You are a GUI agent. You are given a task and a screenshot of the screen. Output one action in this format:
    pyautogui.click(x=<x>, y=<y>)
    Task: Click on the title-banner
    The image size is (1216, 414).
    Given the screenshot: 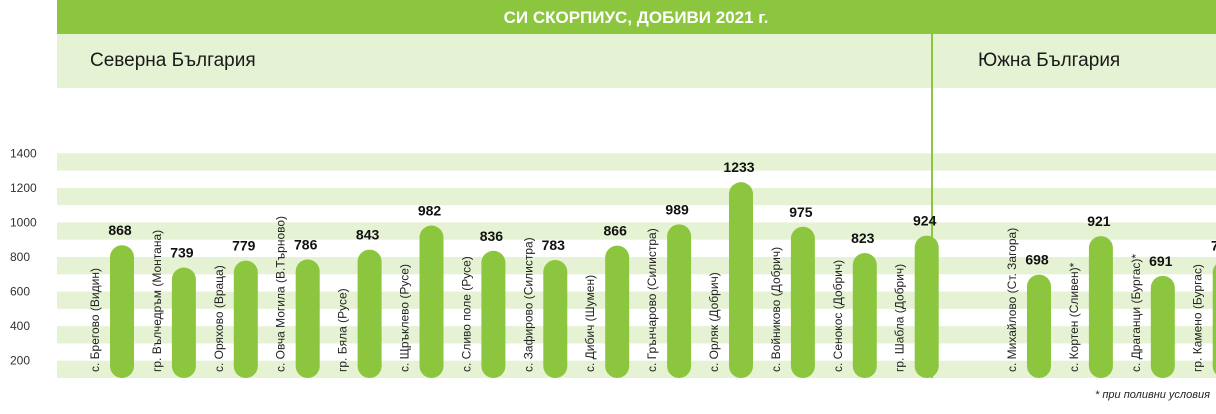 What is the action you would take?
    pyautogui.click(x=636, y=17)
    